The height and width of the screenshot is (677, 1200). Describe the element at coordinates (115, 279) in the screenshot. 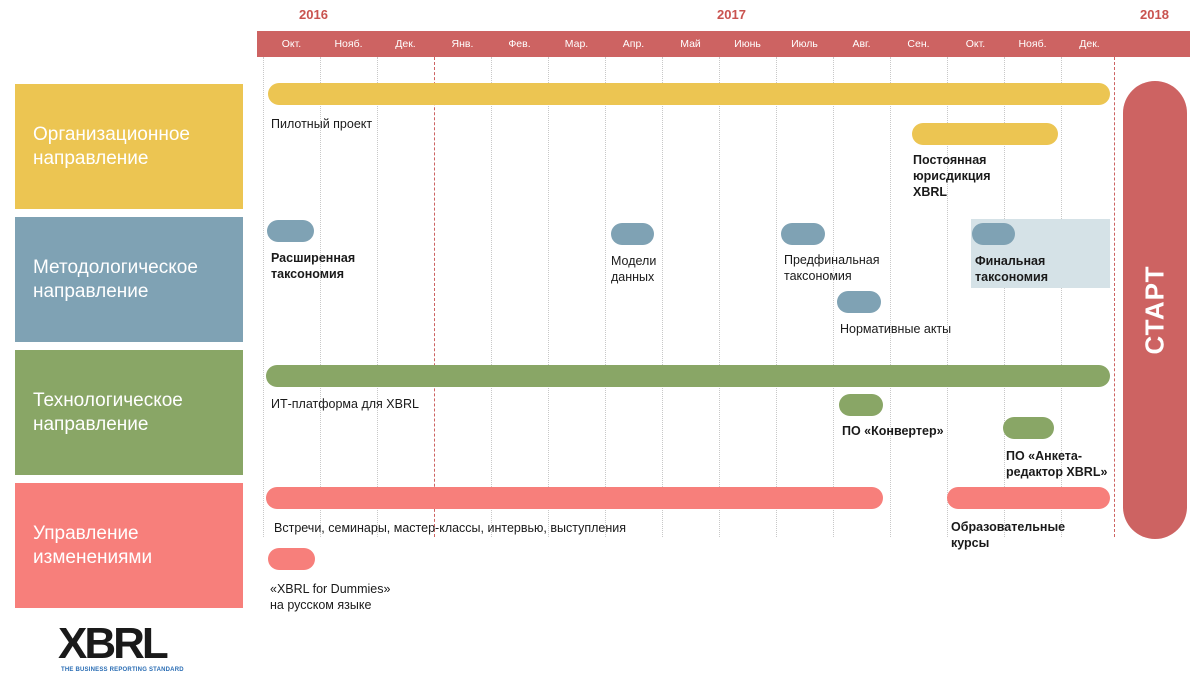

I see `category-label: Методологическое направление` at that location.